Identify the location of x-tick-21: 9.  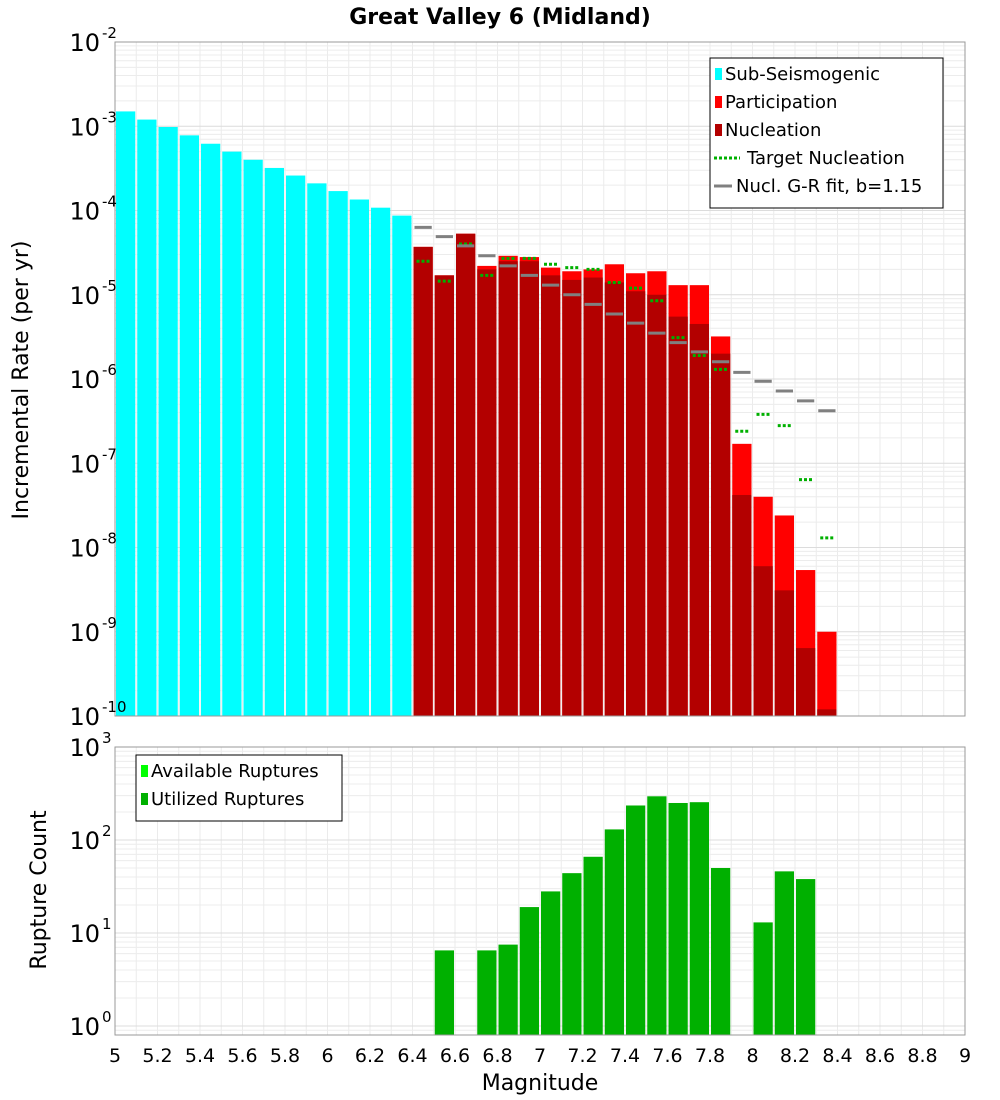
(965, 1056).